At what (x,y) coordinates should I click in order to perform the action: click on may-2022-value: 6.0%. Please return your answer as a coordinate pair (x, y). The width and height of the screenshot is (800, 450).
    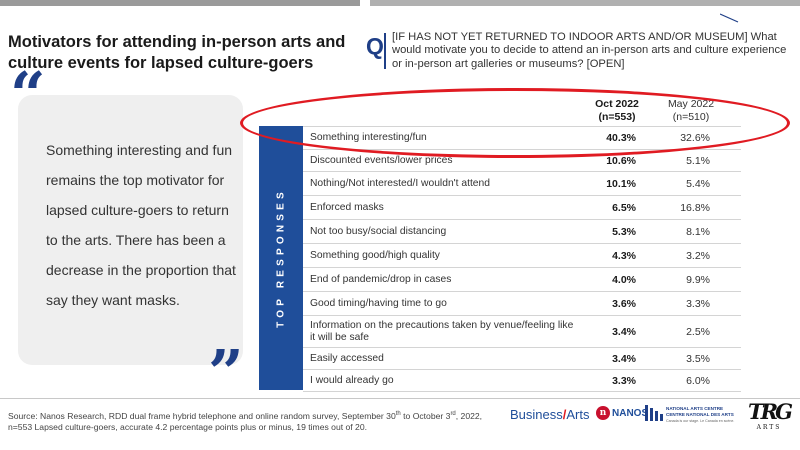
    Looking at the image, I should click on (698, 380).